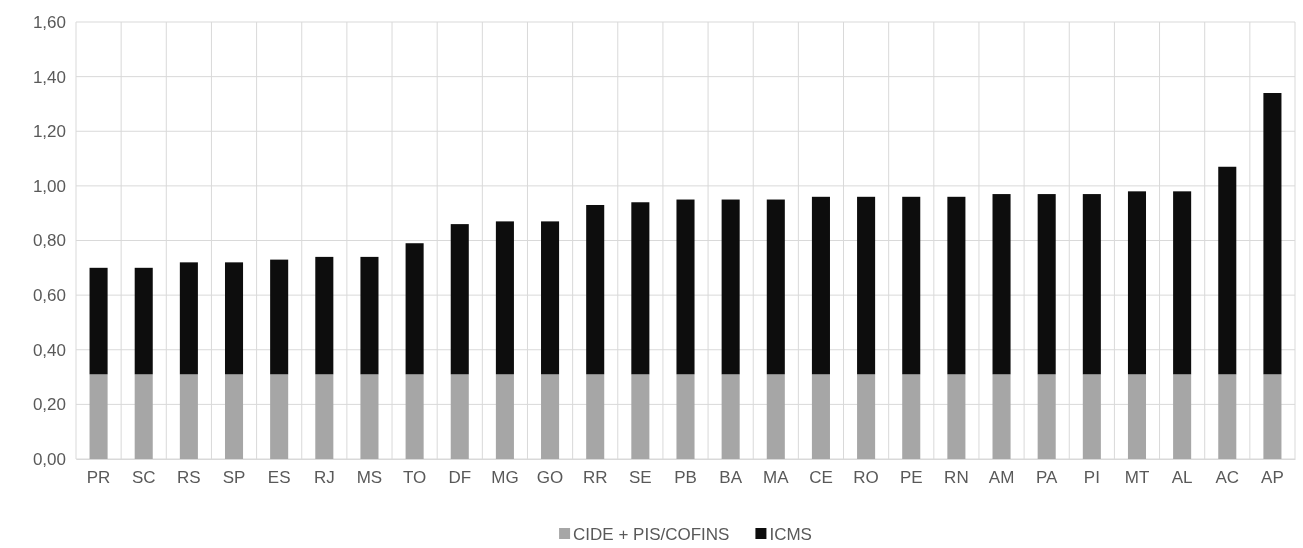 The height and width of the screenshot is (548, 1303). Describe the element at coordinates (369, 478) in the screenshot. I see `x-tick-label: MS` at that location.